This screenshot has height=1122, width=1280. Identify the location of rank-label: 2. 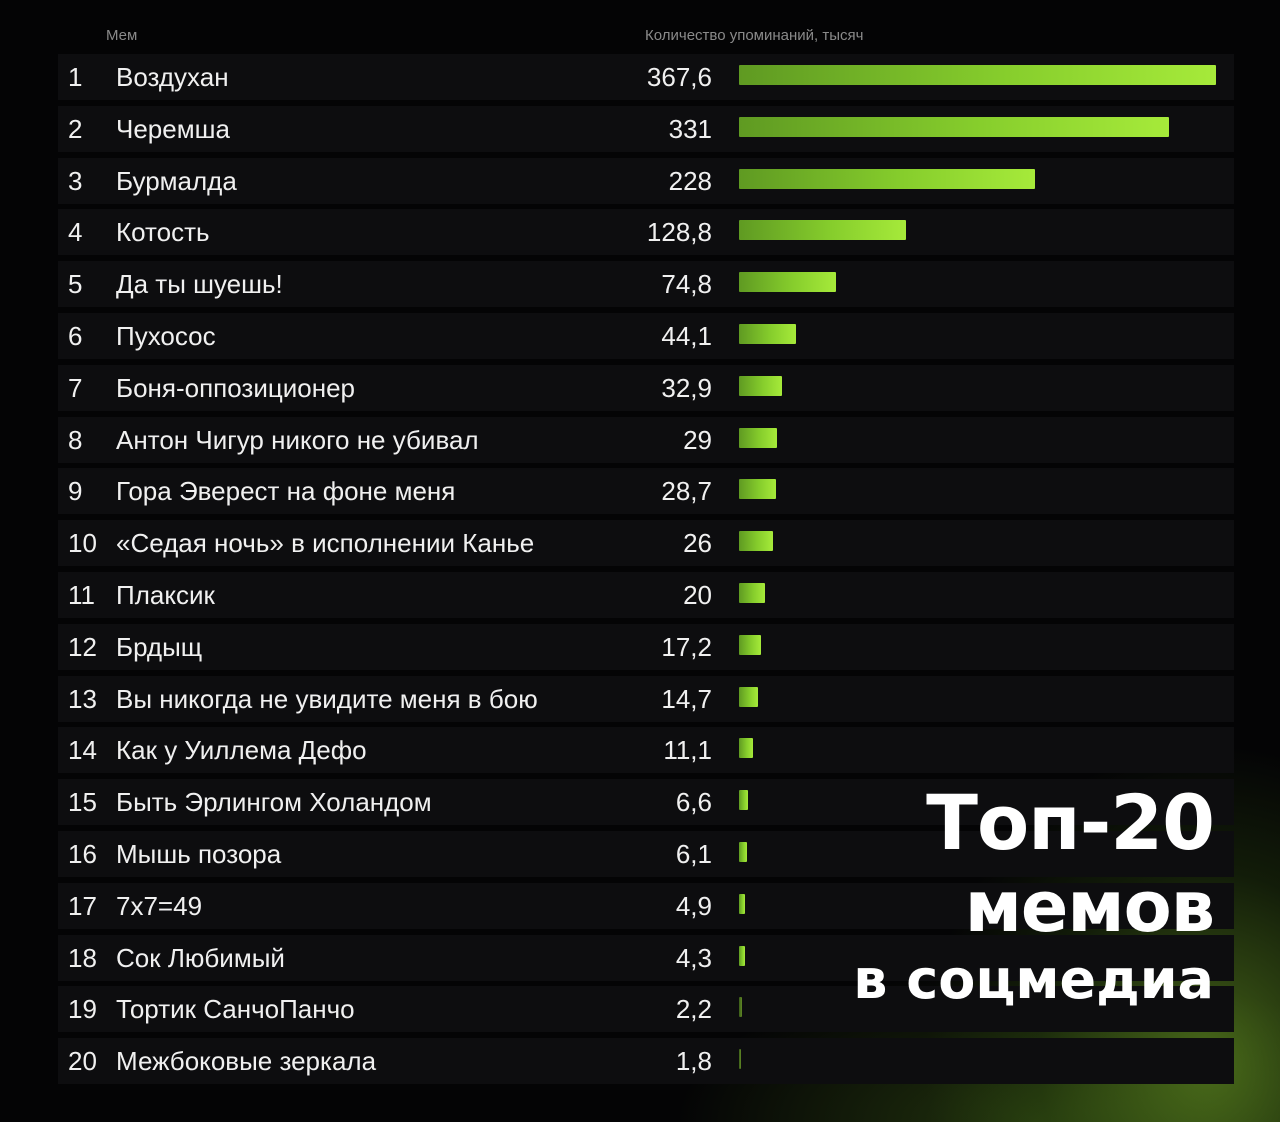
(75, 128).